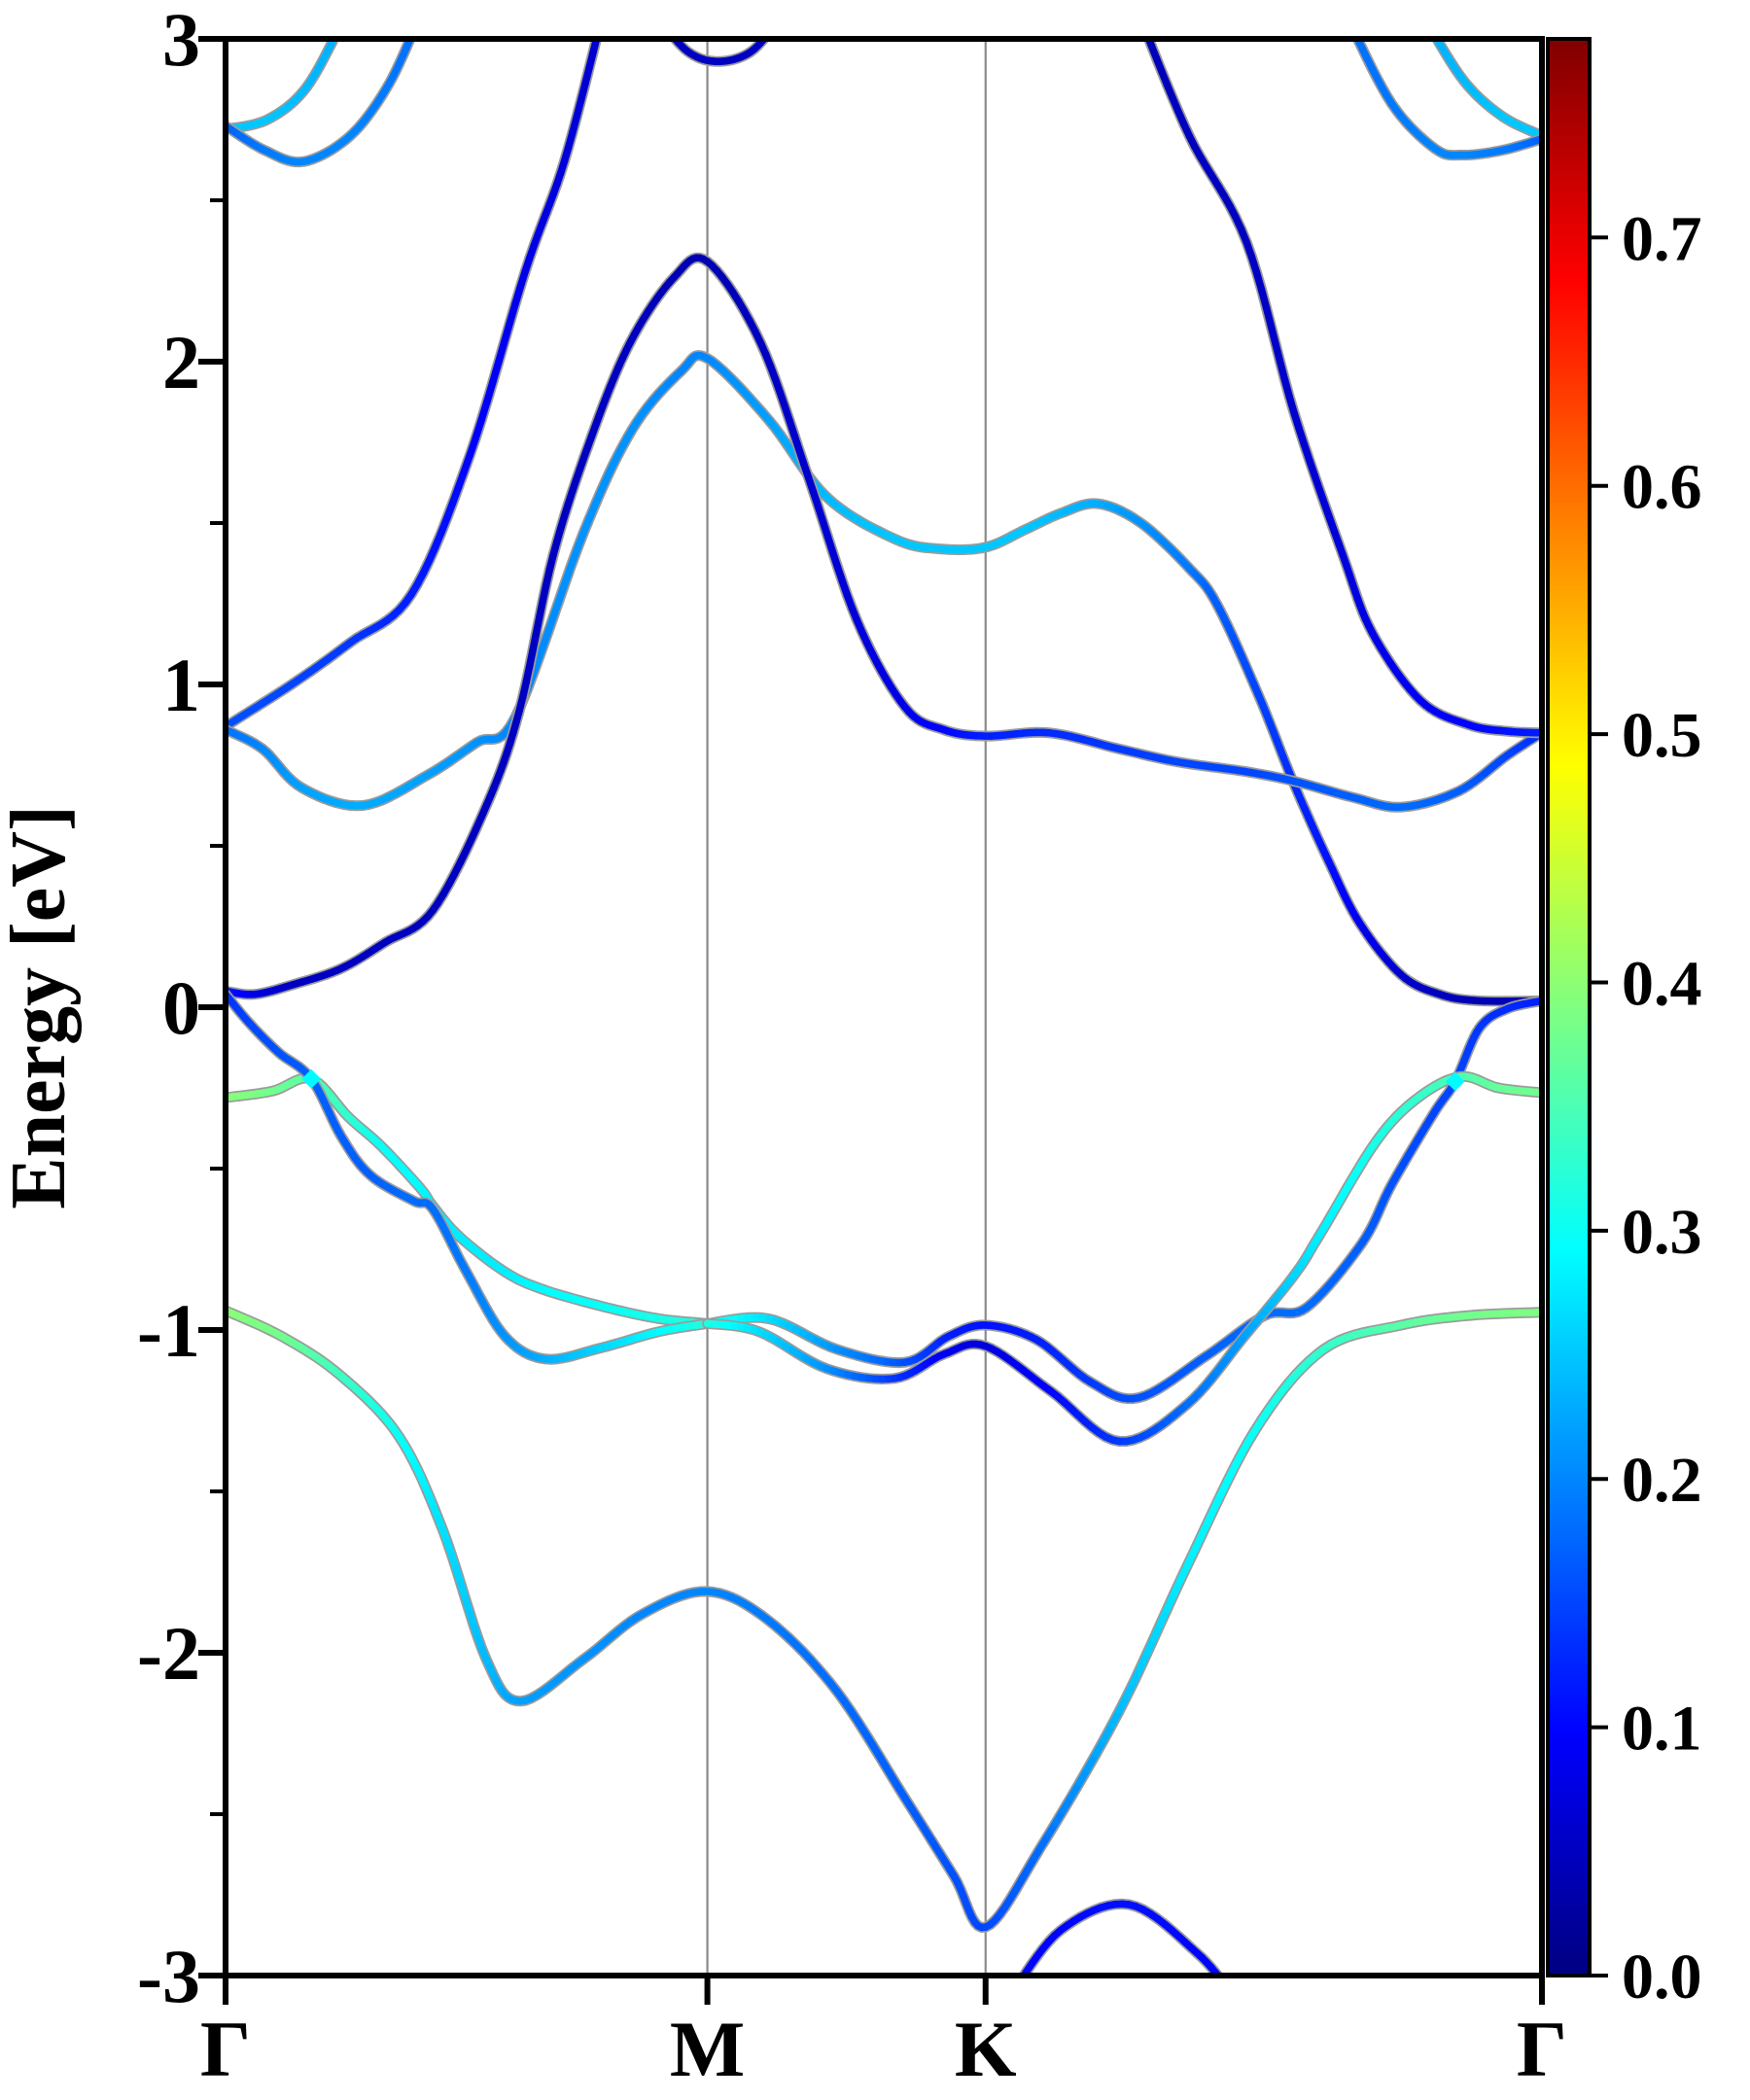  Describe the element at coordinates (986, 2049) in the screenshot. I see `x-tick-label: K` at that location.